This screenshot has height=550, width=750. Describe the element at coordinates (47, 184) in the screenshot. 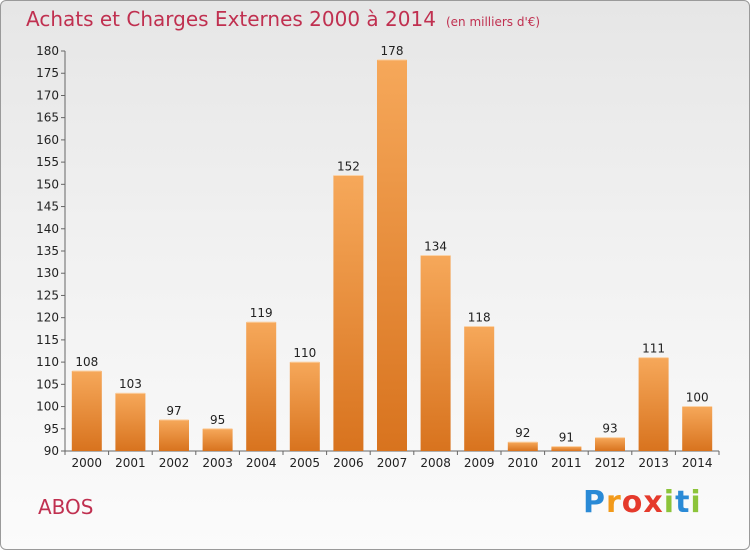

I see `y-tick-label: 150` at that location.